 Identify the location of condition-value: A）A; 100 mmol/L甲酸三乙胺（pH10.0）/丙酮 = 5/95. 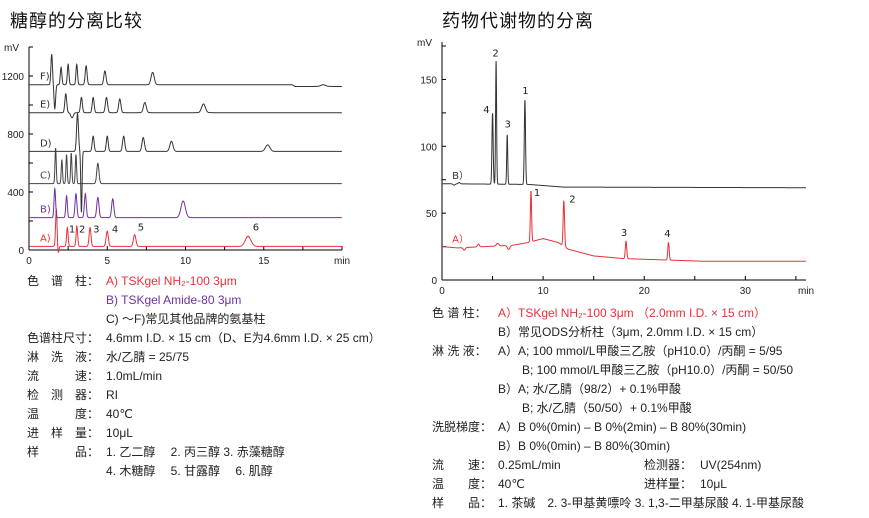
(640, 351).